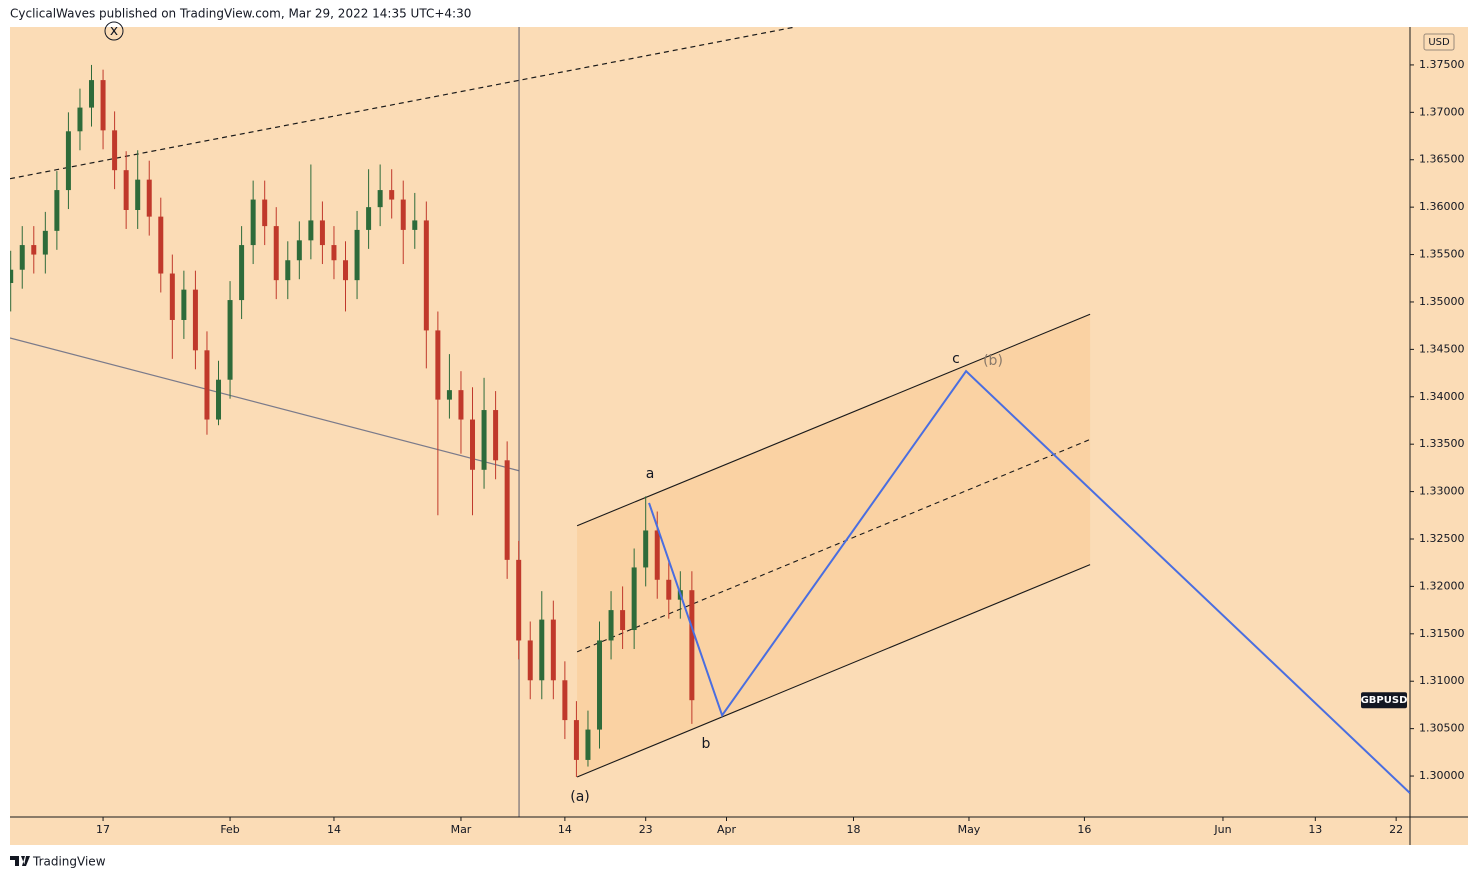  I want to click on y-tick-label: 1.35500, so click(1442, 254).